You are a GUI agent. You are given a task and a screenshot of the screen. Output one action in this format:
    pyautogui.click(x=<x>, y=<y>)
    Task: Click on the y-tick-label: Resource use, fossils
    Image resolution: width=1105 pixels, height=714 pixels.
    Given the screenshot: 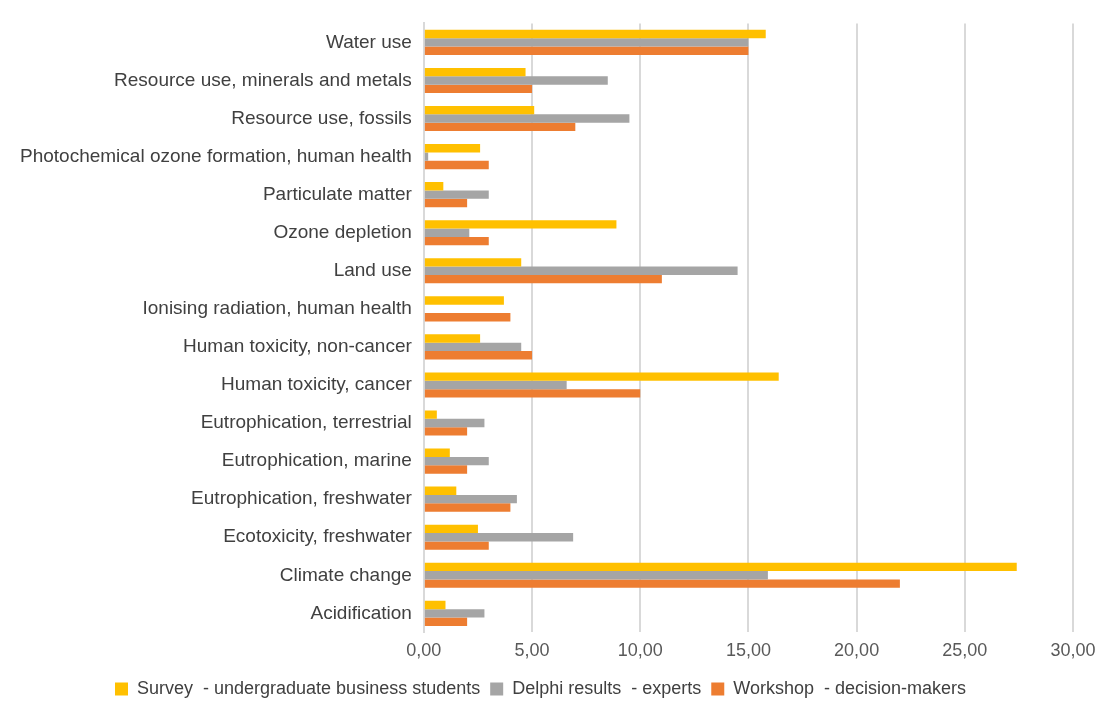 What is the action you would take?
    pyautogui.click(x=321, y=117)
    